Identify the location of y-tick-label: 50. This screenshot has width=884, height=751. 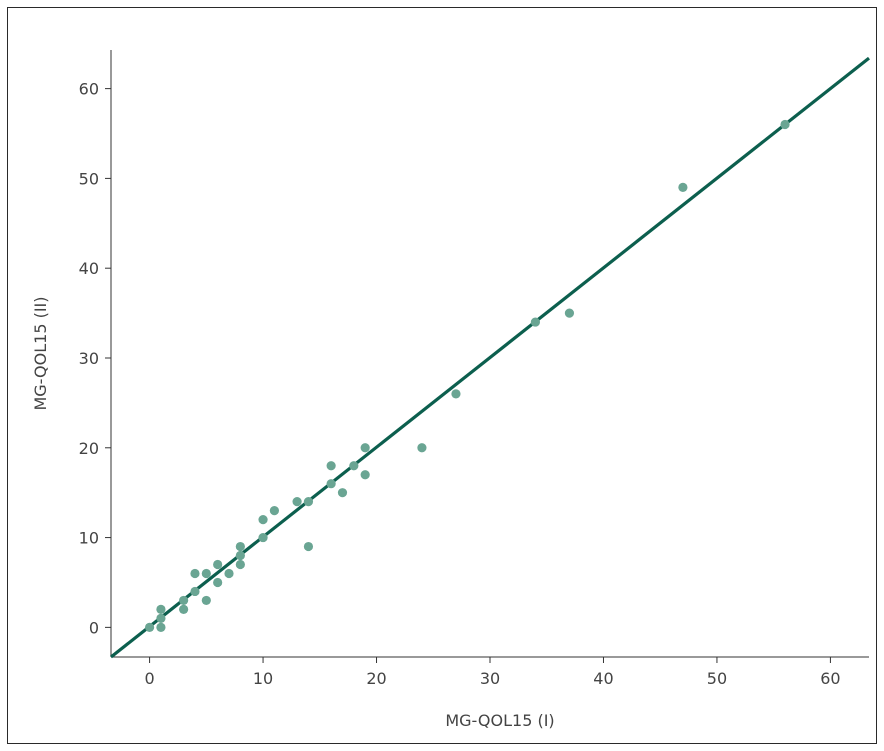
(89, 178).